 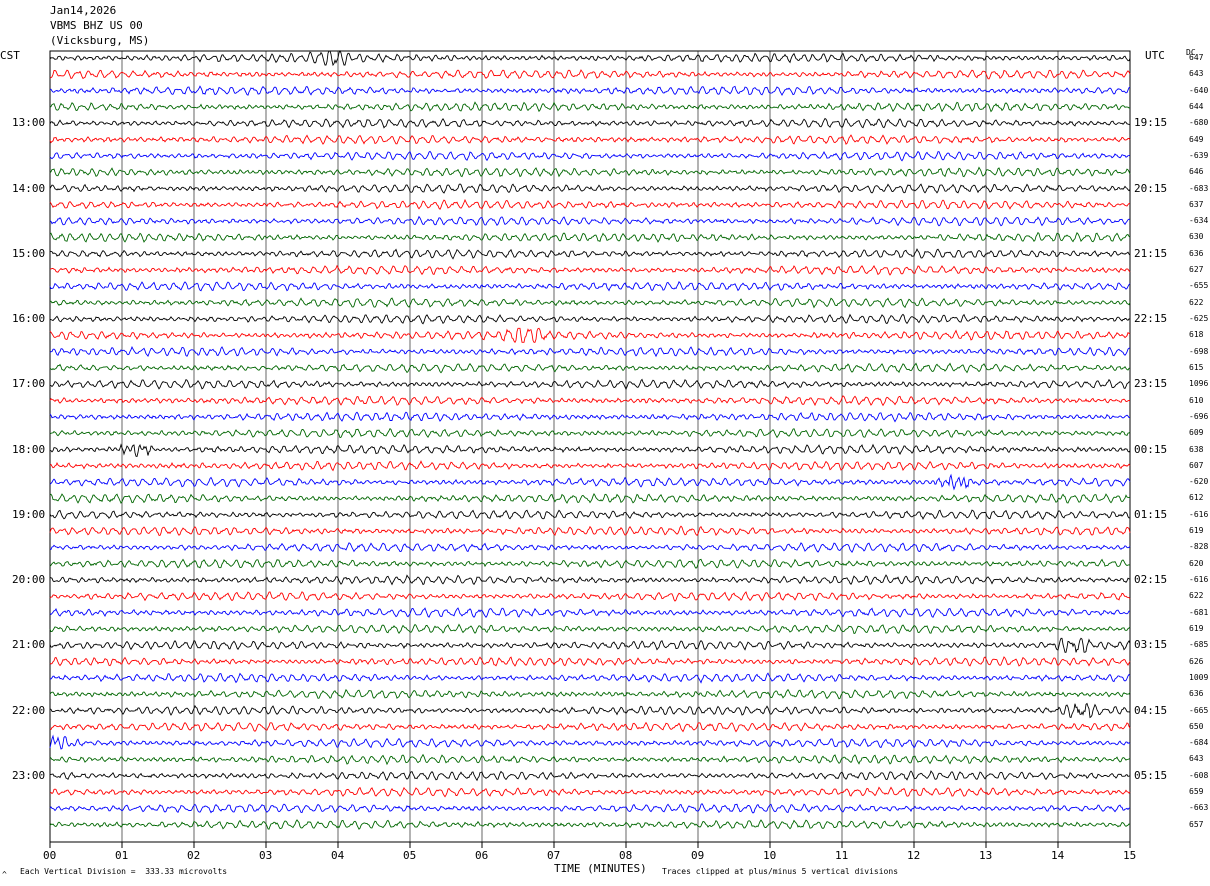 I want to click on right-hour-label: 03:15, so click(x=1151, y=645).